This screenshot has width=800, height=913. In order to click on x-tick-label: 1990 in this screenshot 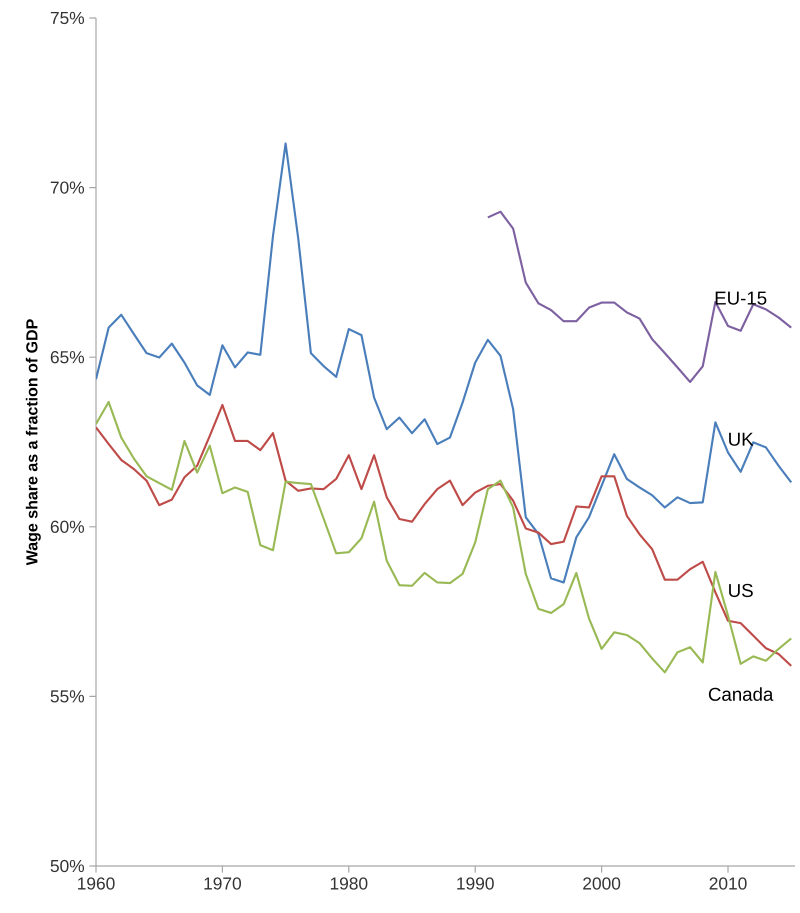, I will do `click(475, 883)`.